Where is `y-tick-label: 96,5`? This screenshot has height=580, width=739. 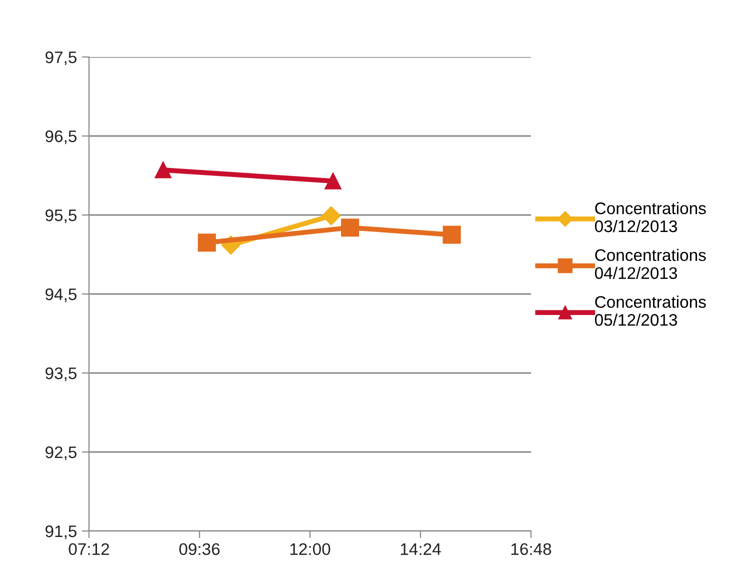
y-tick-label: 96,5 is located at coordinates (61, 137).